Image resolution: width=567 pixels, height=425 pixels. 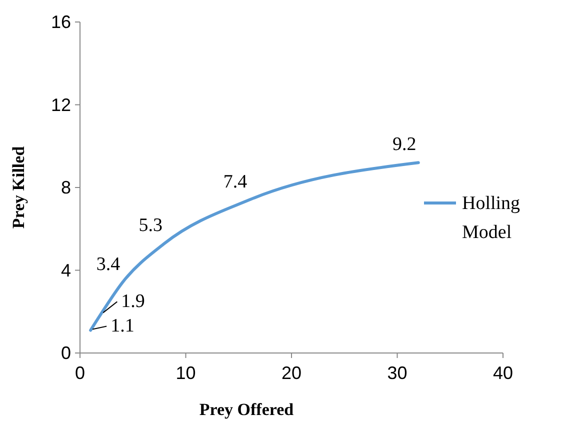 I want to click on data-label: 1.1, so click(x=122, y=326).